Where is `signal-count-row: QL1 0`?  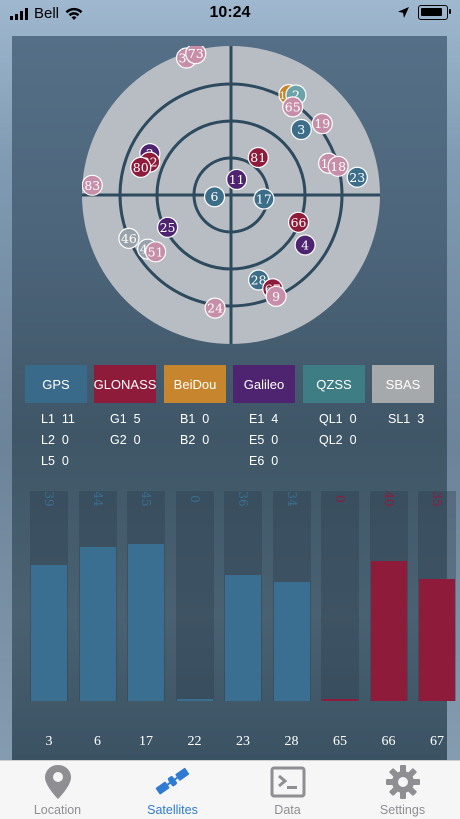 signal-count-row: QL1 0 is located at coordinates (338, 419).